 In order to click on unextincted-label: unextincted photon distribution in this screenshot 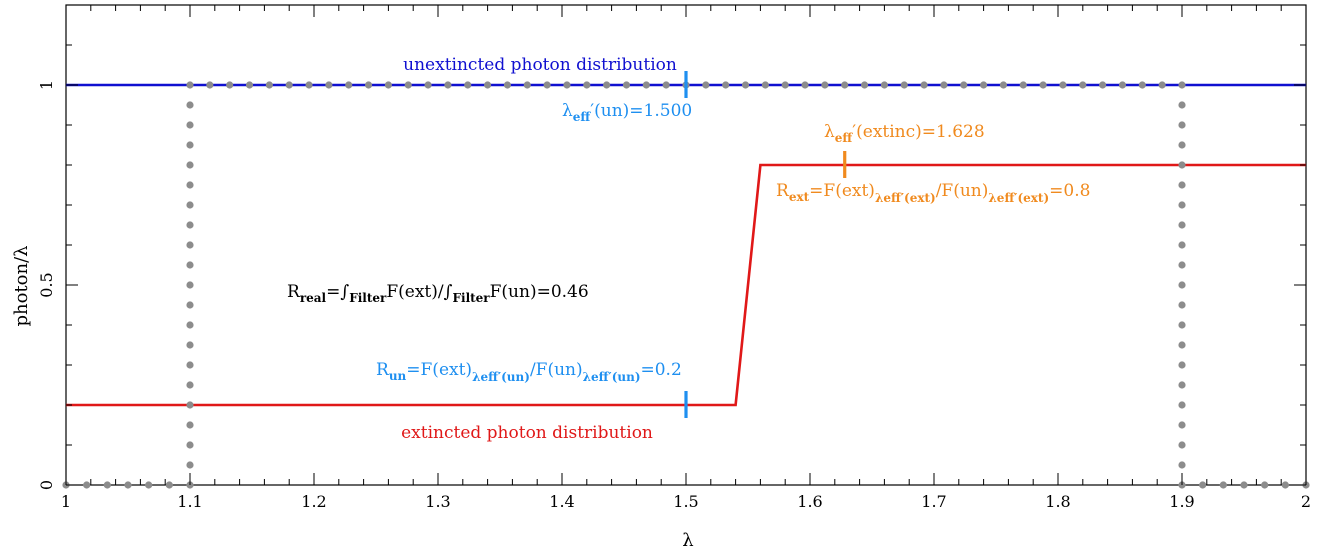, I will do `click(540, 65)`.